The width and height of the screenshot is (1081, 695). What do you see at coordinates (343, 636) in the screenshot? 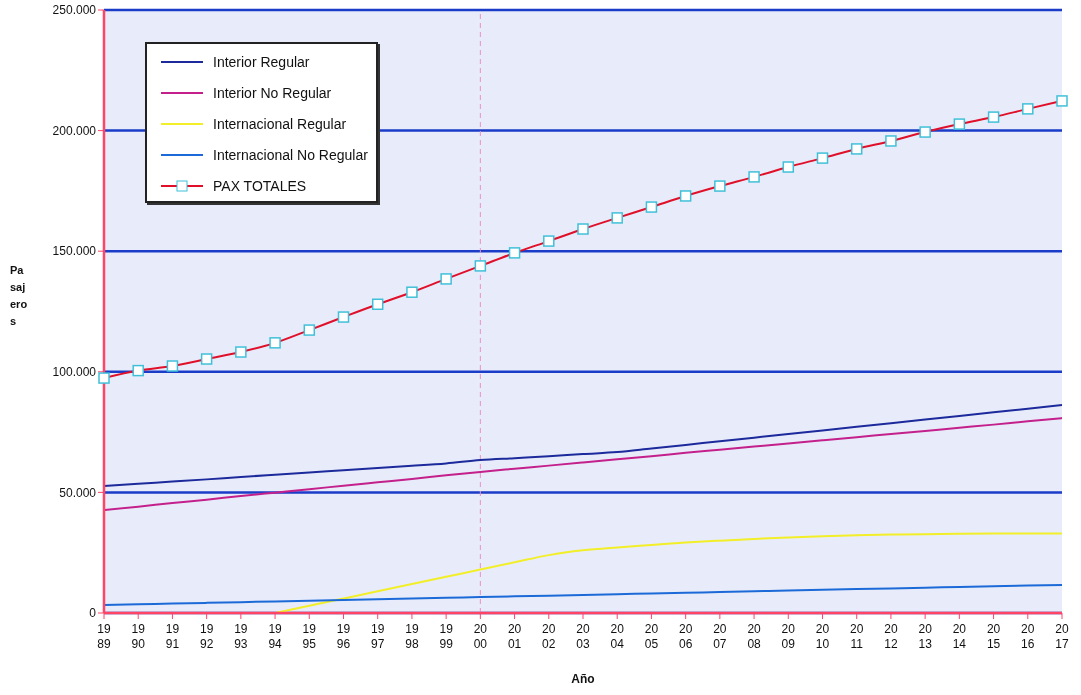
I see `x-tick-label: 1996` at bounding box center [343, 636].